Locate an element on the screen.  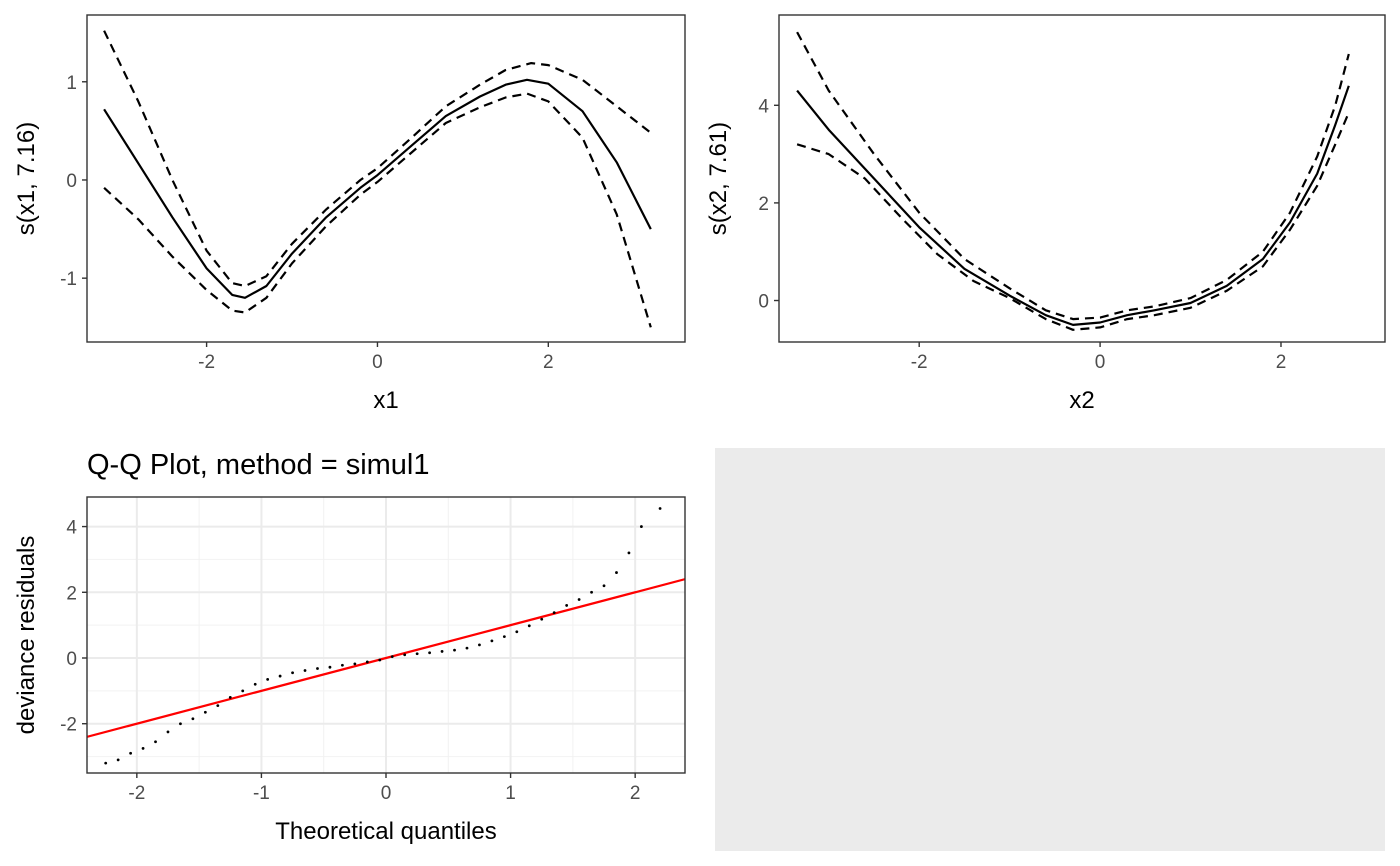
y-axis-title: deviance residuals is located at coordinates (26, 635).